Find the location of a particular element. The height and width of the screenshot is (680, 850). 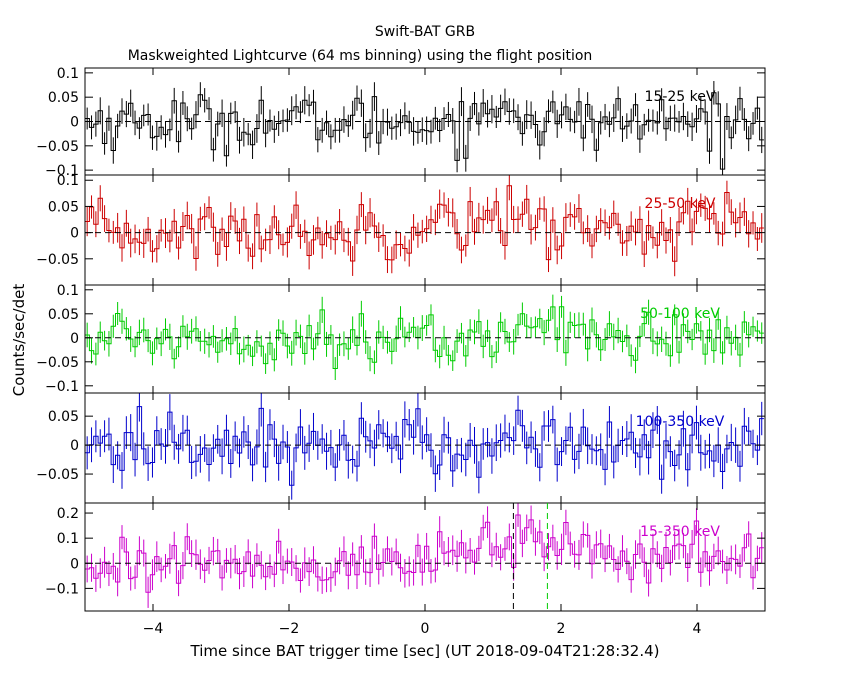

x-tick-label: 4 is located at coordinates (697, 629).